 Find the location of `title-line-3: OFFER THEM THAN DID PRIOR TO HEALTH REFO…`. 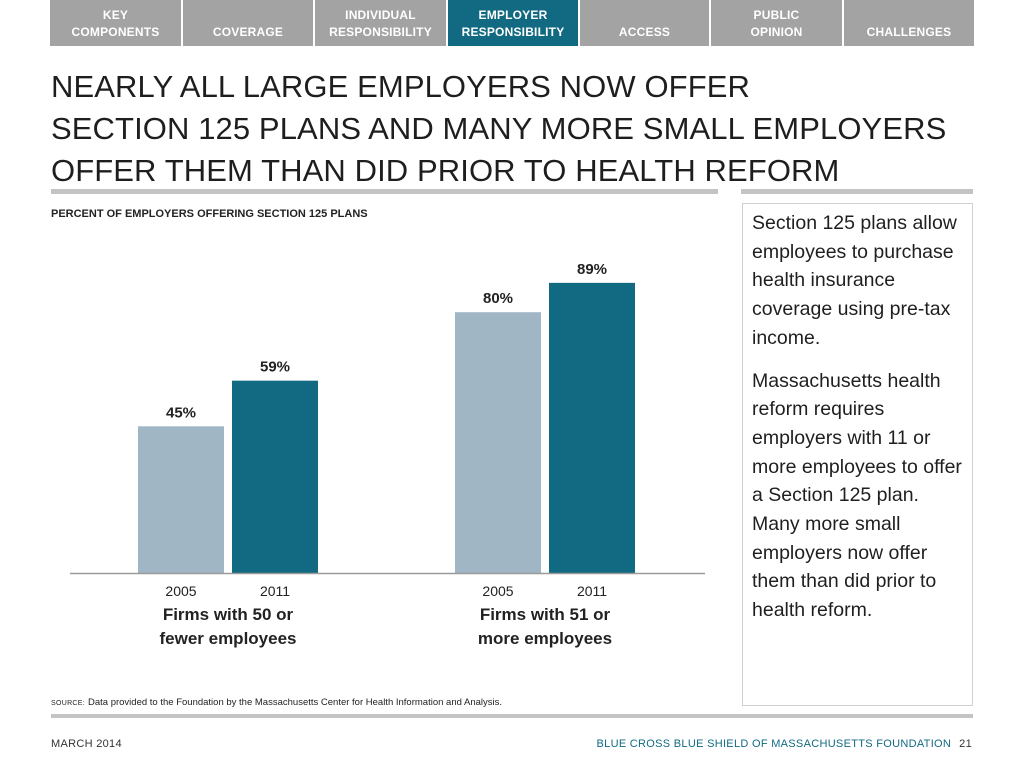

title-line-3: OFFER THEM THAN DID PRIOR TO HEALTH REFO… is located at coordinates (445, 170).